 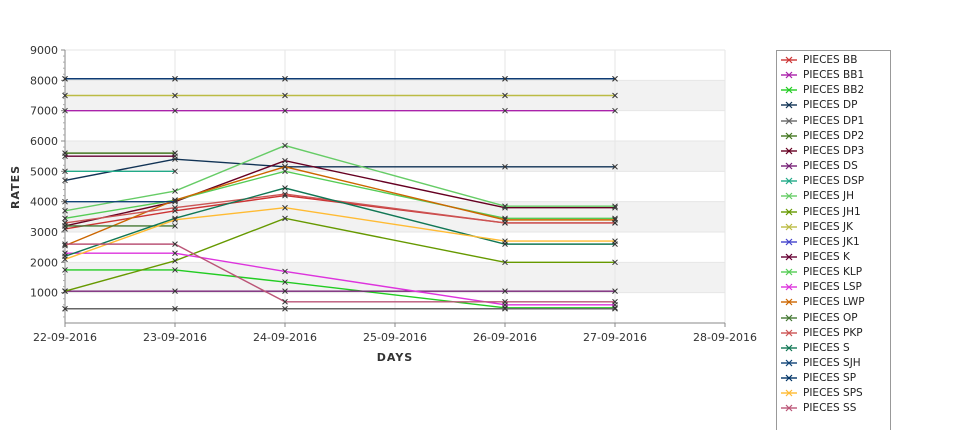 What do you see at coordinates (15, 187) in the screenshot?
I see `y-axis-title: RATES` at bounding box center [15, 187].